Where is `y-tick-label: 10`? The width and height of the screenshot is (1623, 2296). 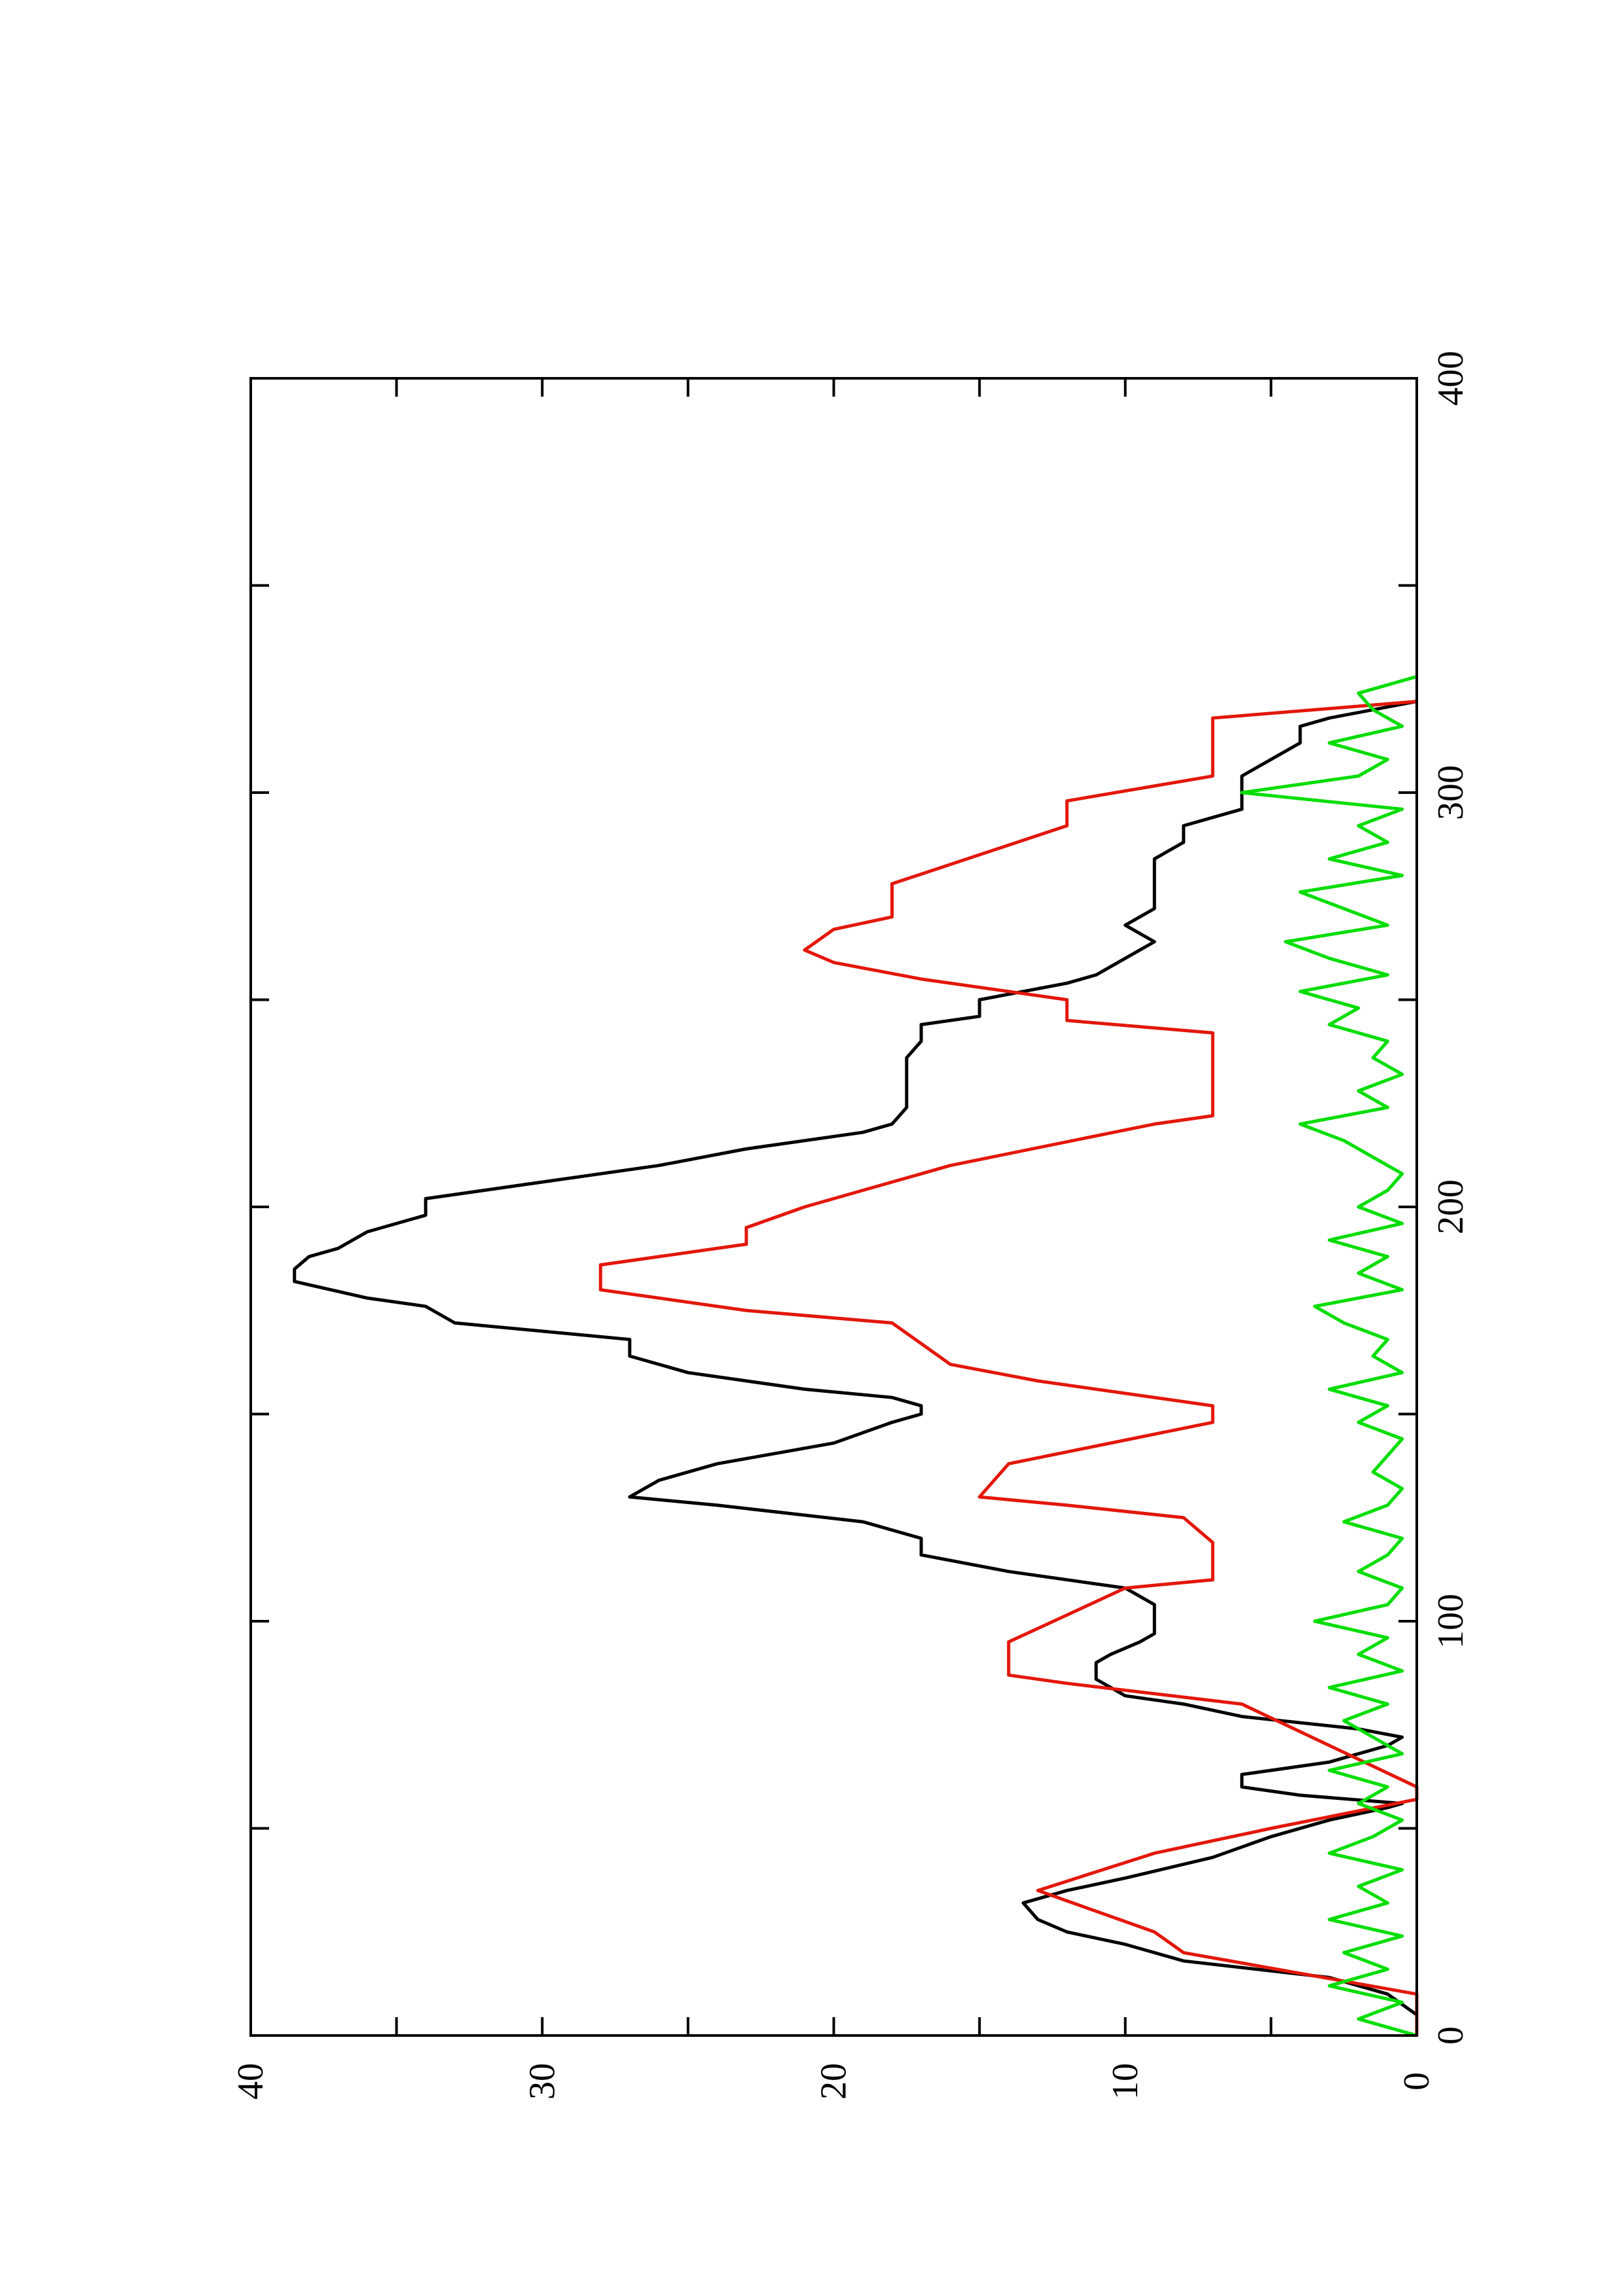 y-tick-label: 10 is located at coordinates (1125, 2081).